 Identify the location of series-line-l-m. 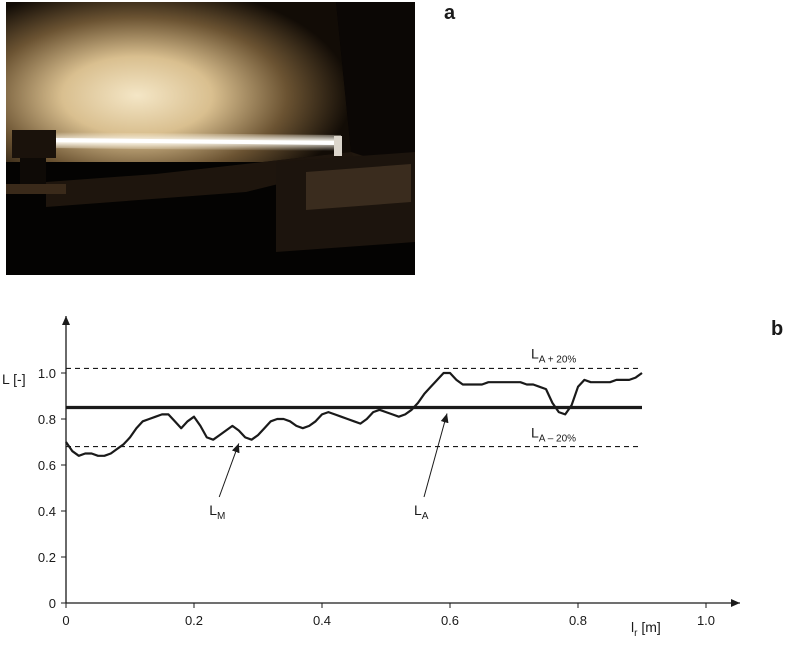
(354, 414).